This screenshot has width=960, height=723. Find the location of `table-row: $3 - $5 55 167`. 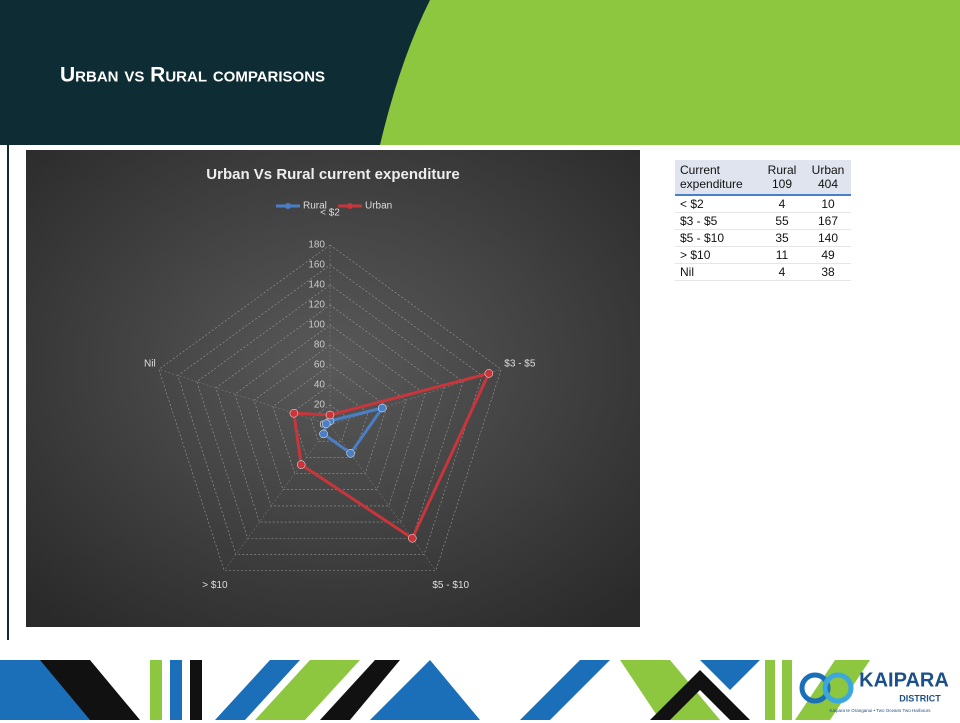

table-row: $3 - $5 55 167 is located at coordinates (763, 221).